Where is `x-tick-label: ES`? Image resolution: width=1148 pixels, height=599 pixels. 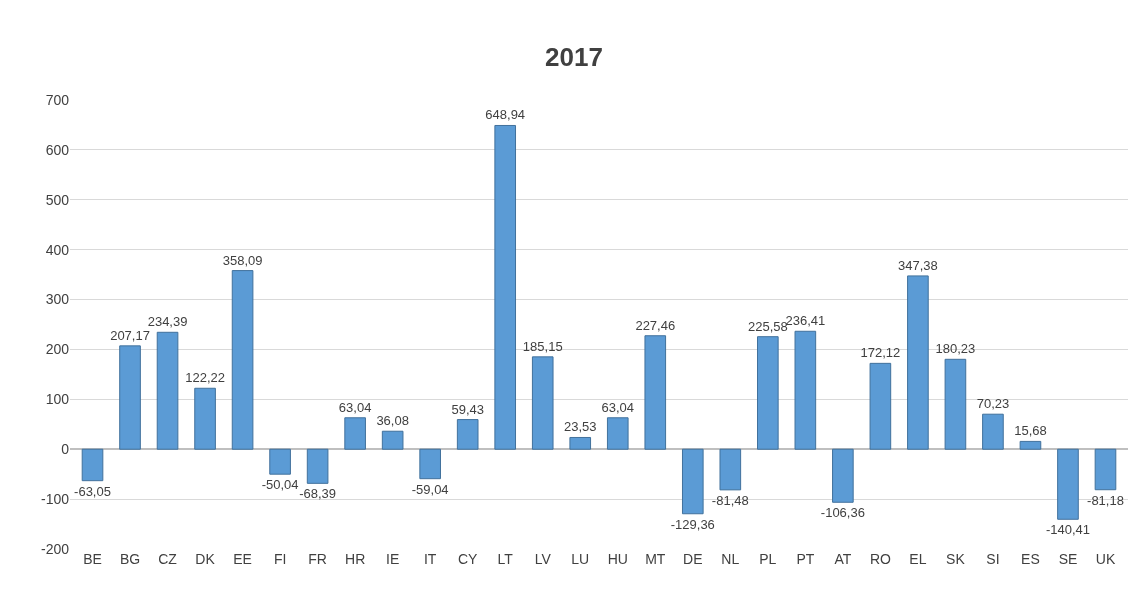 x-tick-label: ES is located at coordinates (1030, 559).